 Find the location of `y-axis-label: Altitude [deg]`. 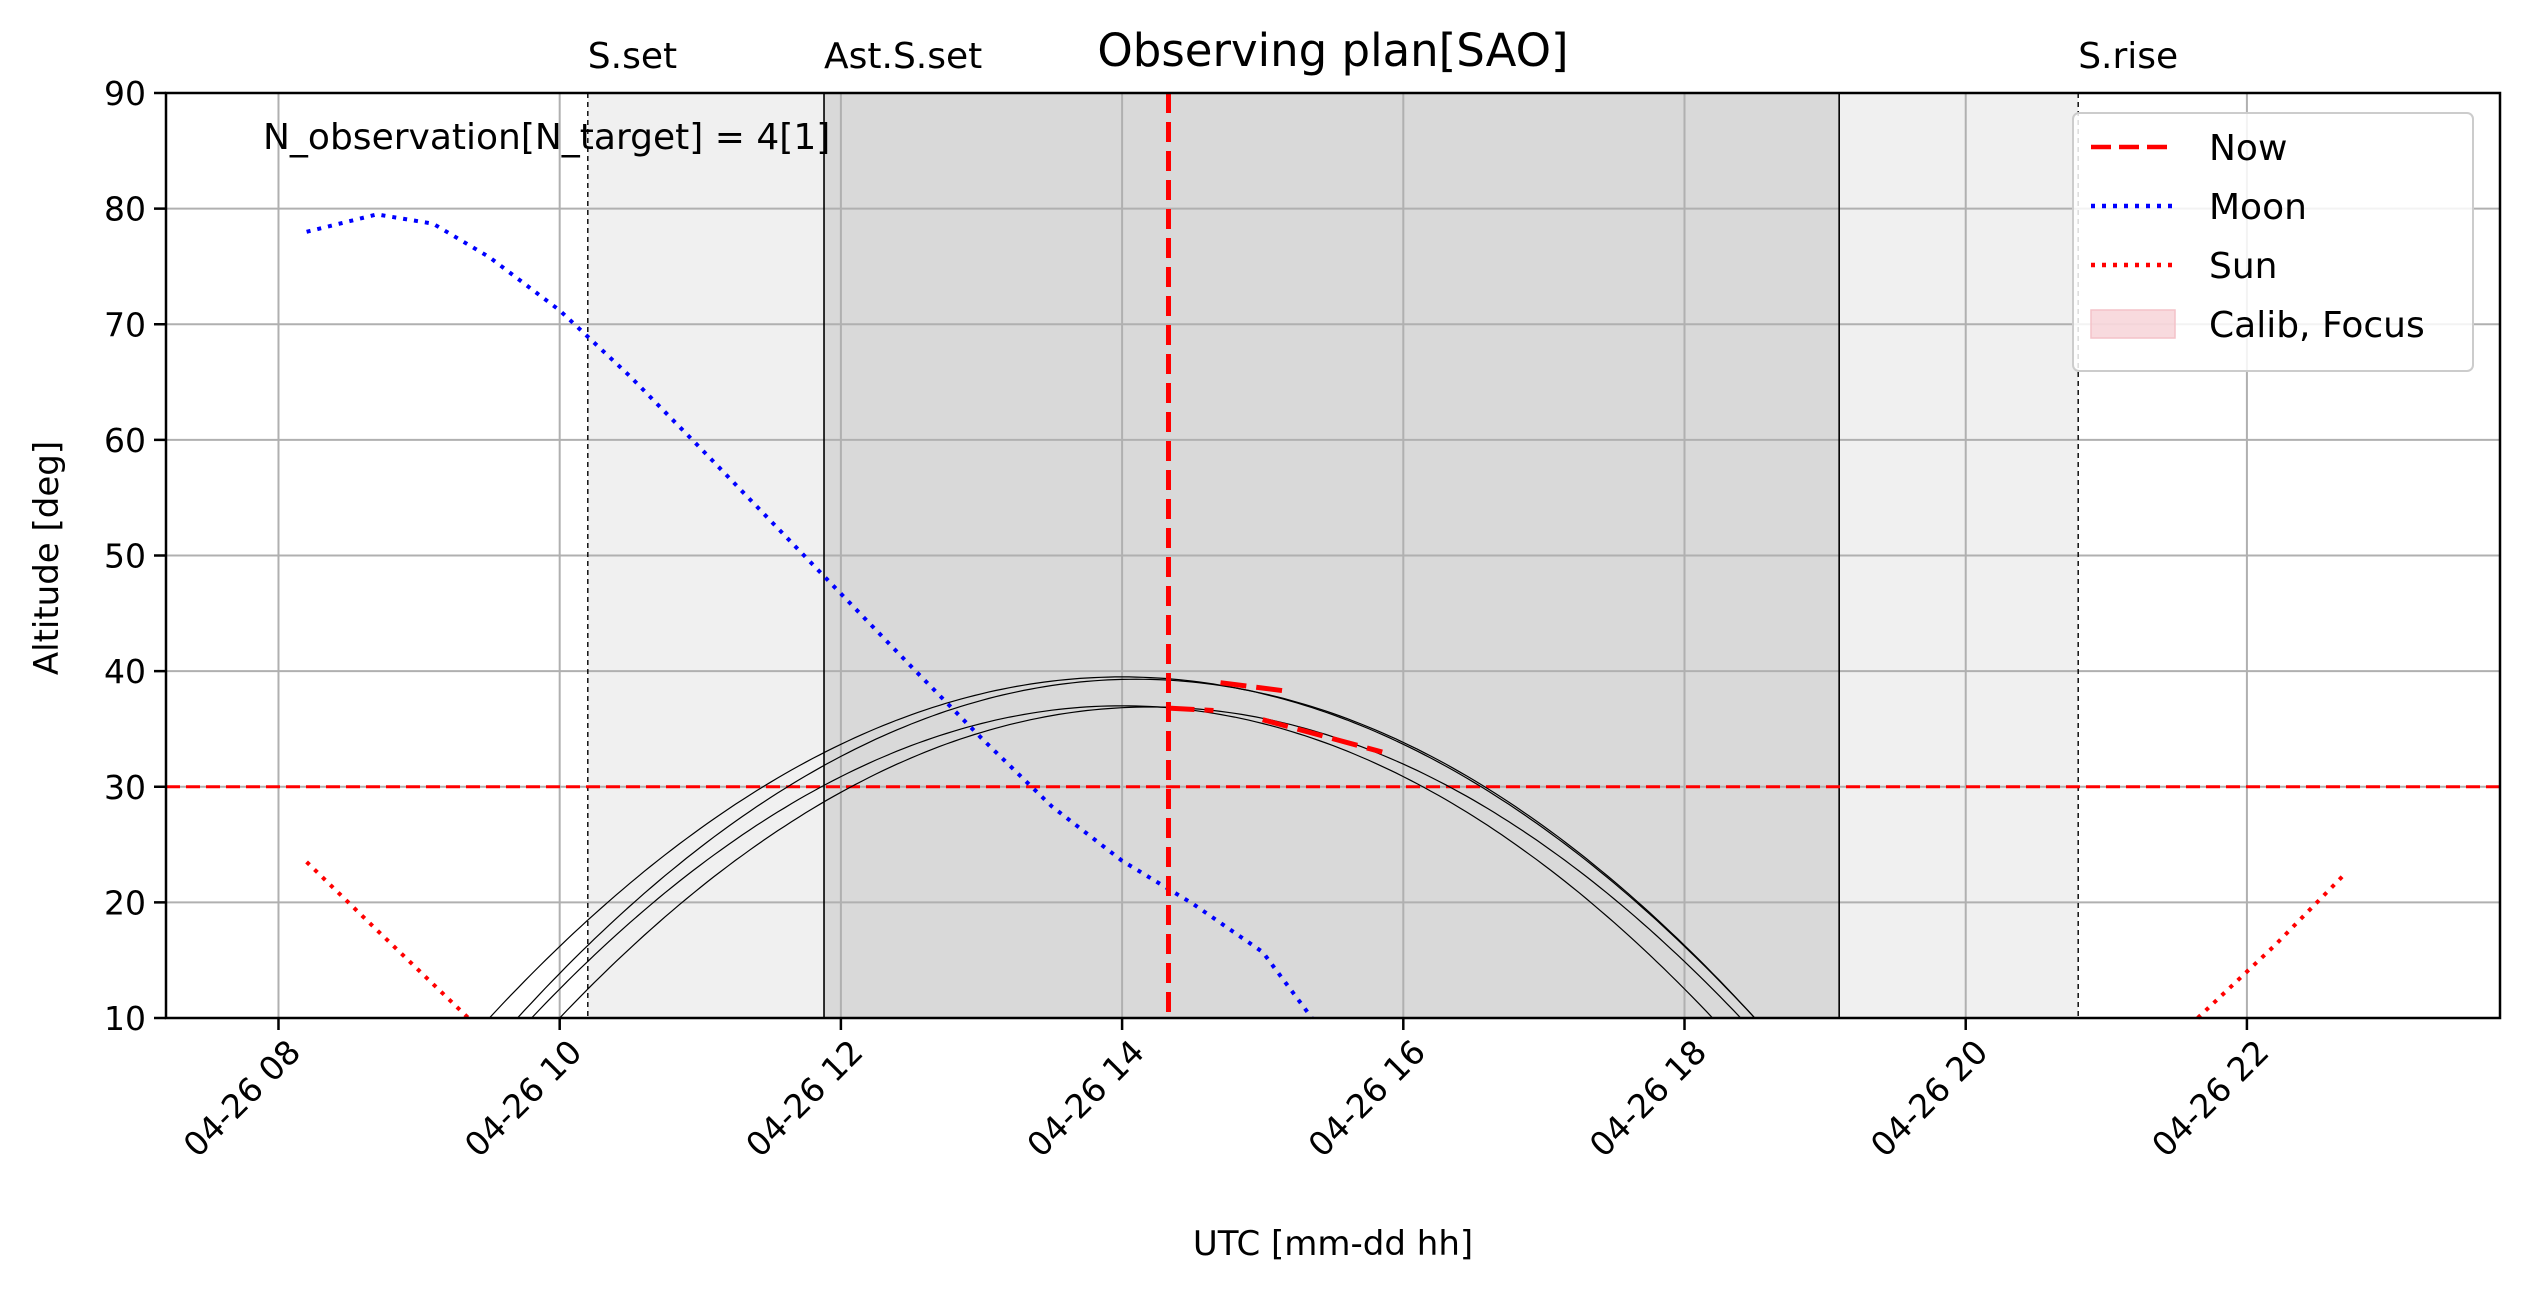

y-axis-label: Altitude [deg] is located at coordinates (47, 558).